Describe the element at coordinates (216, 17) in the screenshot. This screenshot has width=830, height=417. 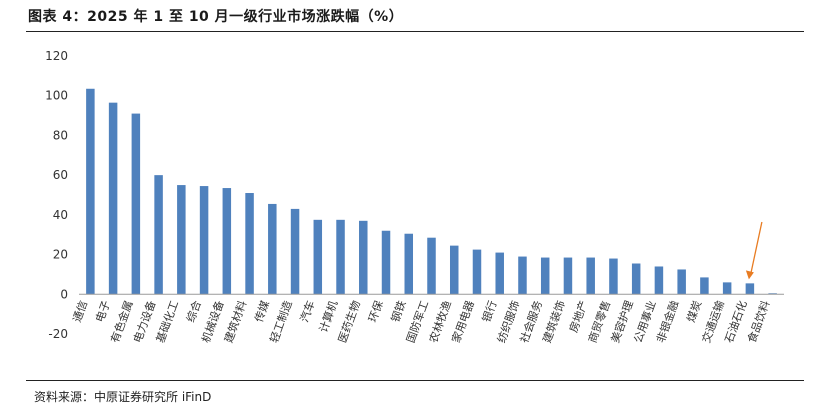
I see `chart-title: 图表 4：2025 年 1 至 10 月一级行业市场涨跌幅（%）` at that location.